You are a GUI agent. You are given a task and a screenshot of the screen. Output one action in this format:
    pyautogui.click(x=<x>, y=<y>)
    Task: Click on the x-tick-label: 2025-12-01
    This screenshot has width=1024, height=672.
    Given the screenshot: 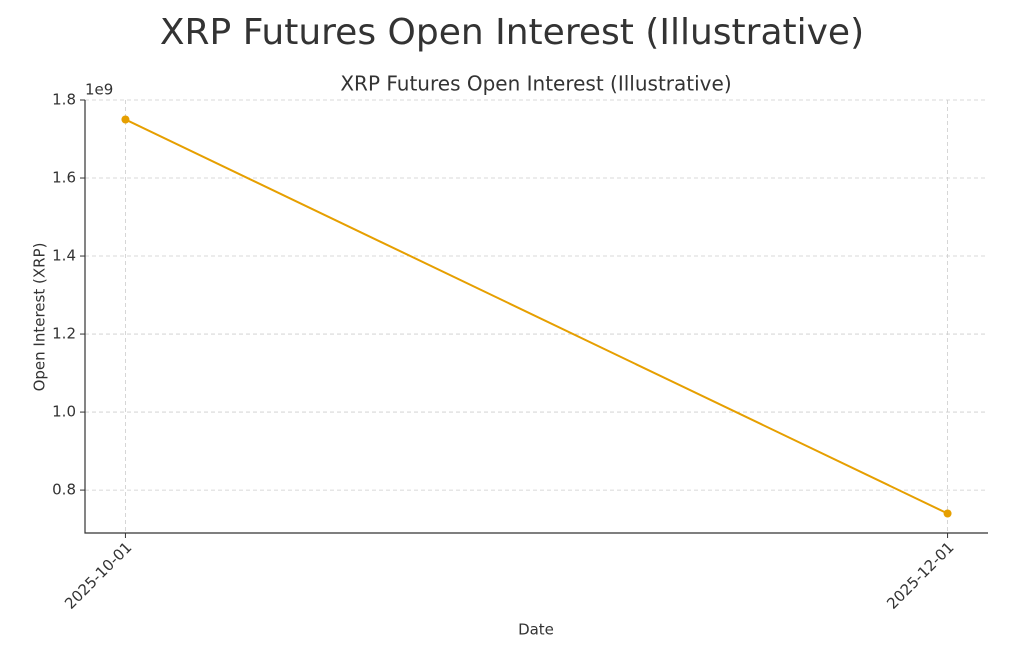 What is the action you would take?
    pyautogui.click(x=920, y=575)
    